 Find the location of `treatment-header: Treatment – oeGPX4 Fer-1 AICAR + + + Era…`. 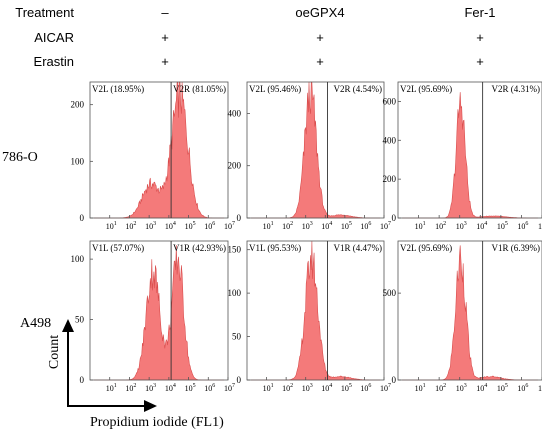

treatment-header: Treatment – oeGPX4 Fer-1 AICAR + + + Era… is located at coordinates (255, 37).